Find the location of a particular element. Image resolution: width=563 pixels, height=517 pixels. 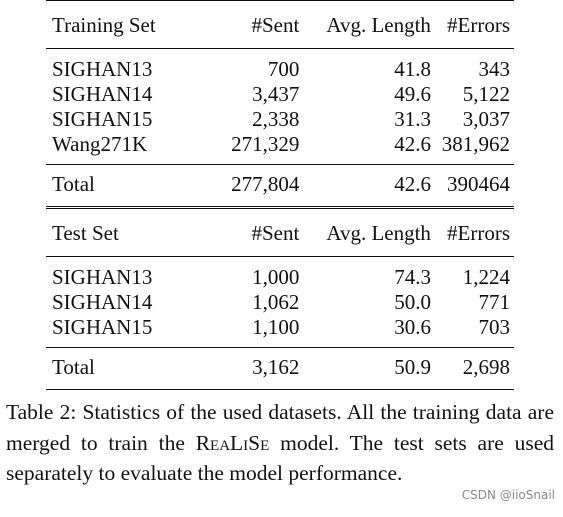

table-cell: 5,122 is located at coordinates (486, 94).